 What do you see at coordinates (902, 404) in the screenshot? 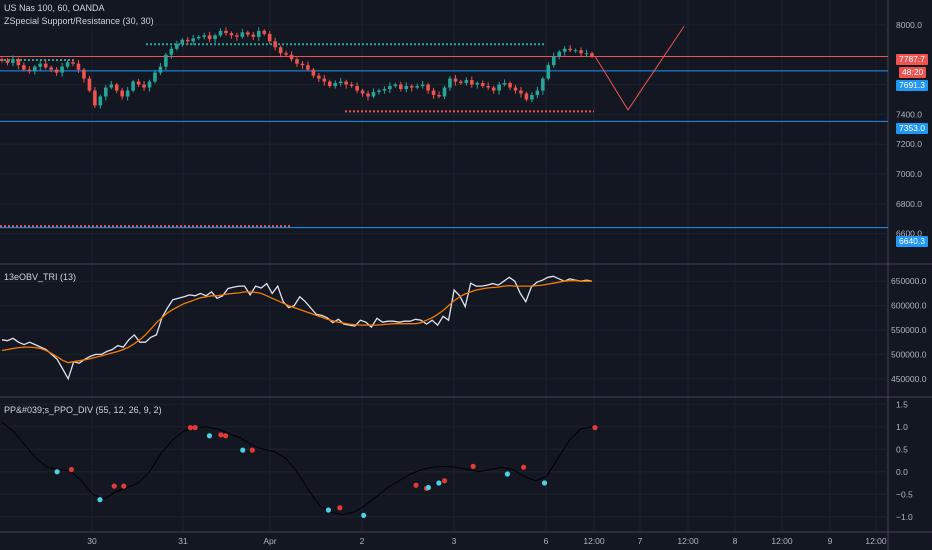
I see `ppo-axis-tick-0: 1.5` at bounding box center [902, 404].